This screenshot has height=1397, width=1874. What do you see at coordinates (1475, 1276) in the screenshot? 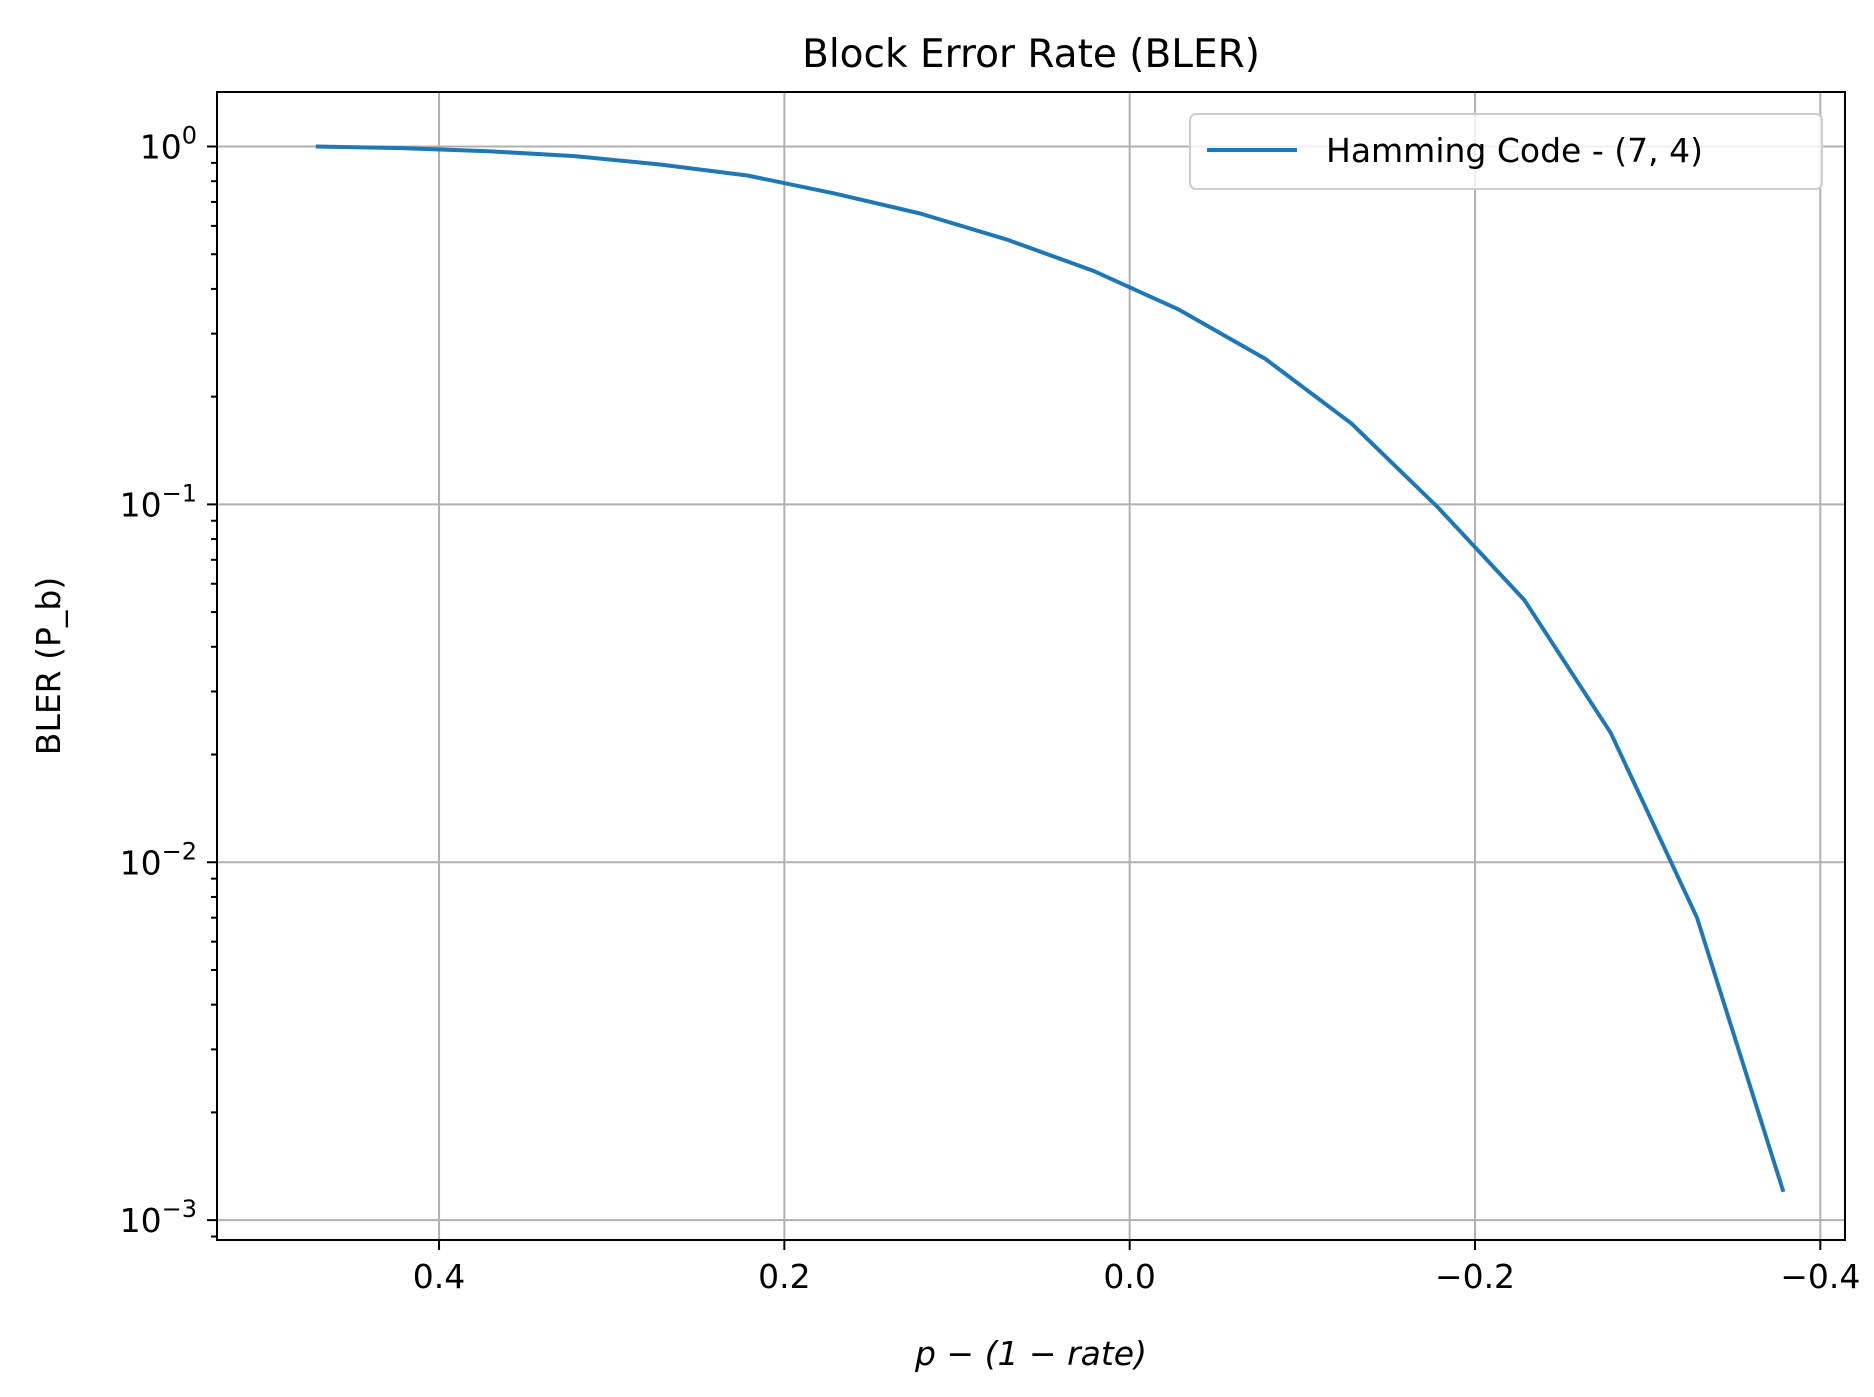
I see `x-tick-label: −0.2` at bounding box center [1475, 1276].